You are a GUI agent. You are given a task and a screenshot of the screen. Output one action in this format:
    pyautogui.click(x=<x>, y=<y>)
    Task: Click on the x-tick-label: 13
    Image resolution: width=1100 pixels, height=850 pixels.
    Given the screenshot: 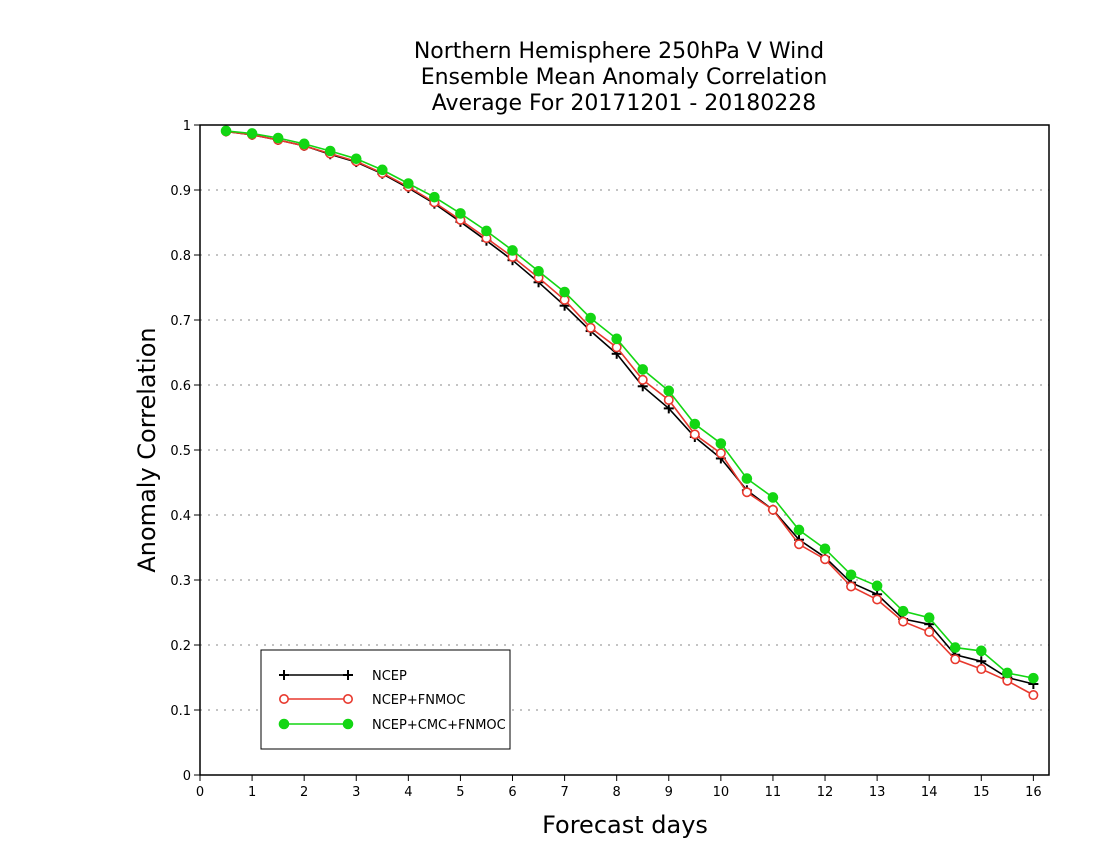 What is the action you would take?
    pyautogui.click(x=877, y=792)
    